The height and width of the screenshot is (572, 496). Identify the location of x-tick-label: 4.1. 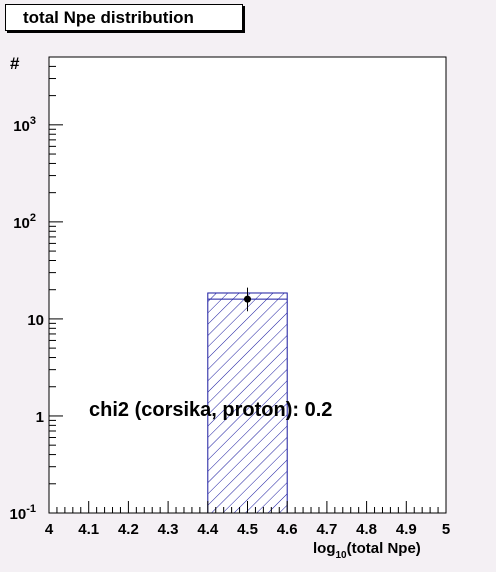
(88, 529).